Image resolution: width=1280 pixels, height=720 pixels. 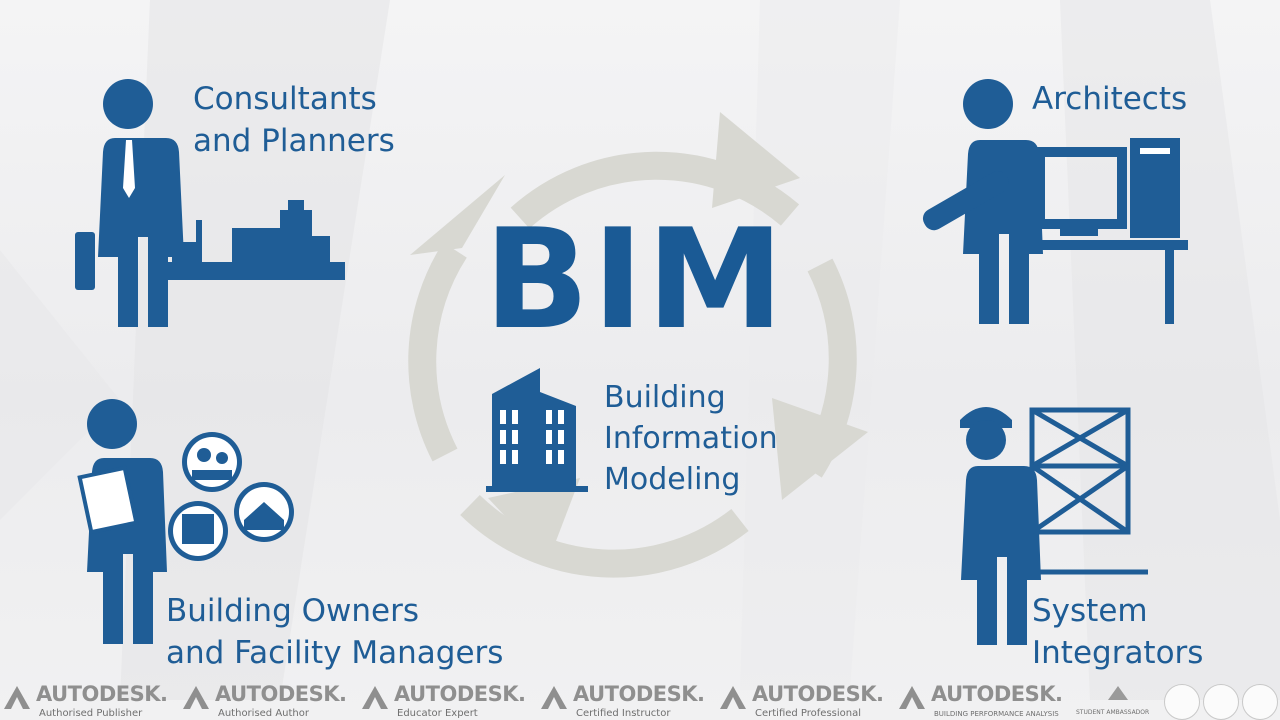 I want to click on bim-title: BIM, so click(x=635, y=279).